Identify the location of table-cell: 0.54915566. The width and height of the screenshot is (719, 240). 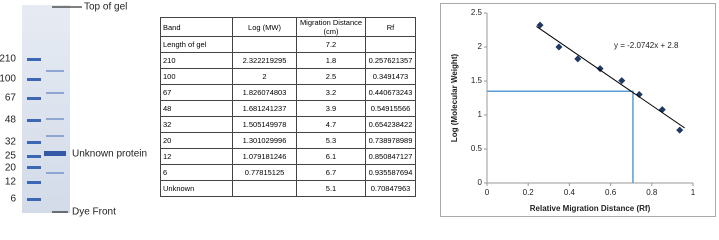
(390, 108).